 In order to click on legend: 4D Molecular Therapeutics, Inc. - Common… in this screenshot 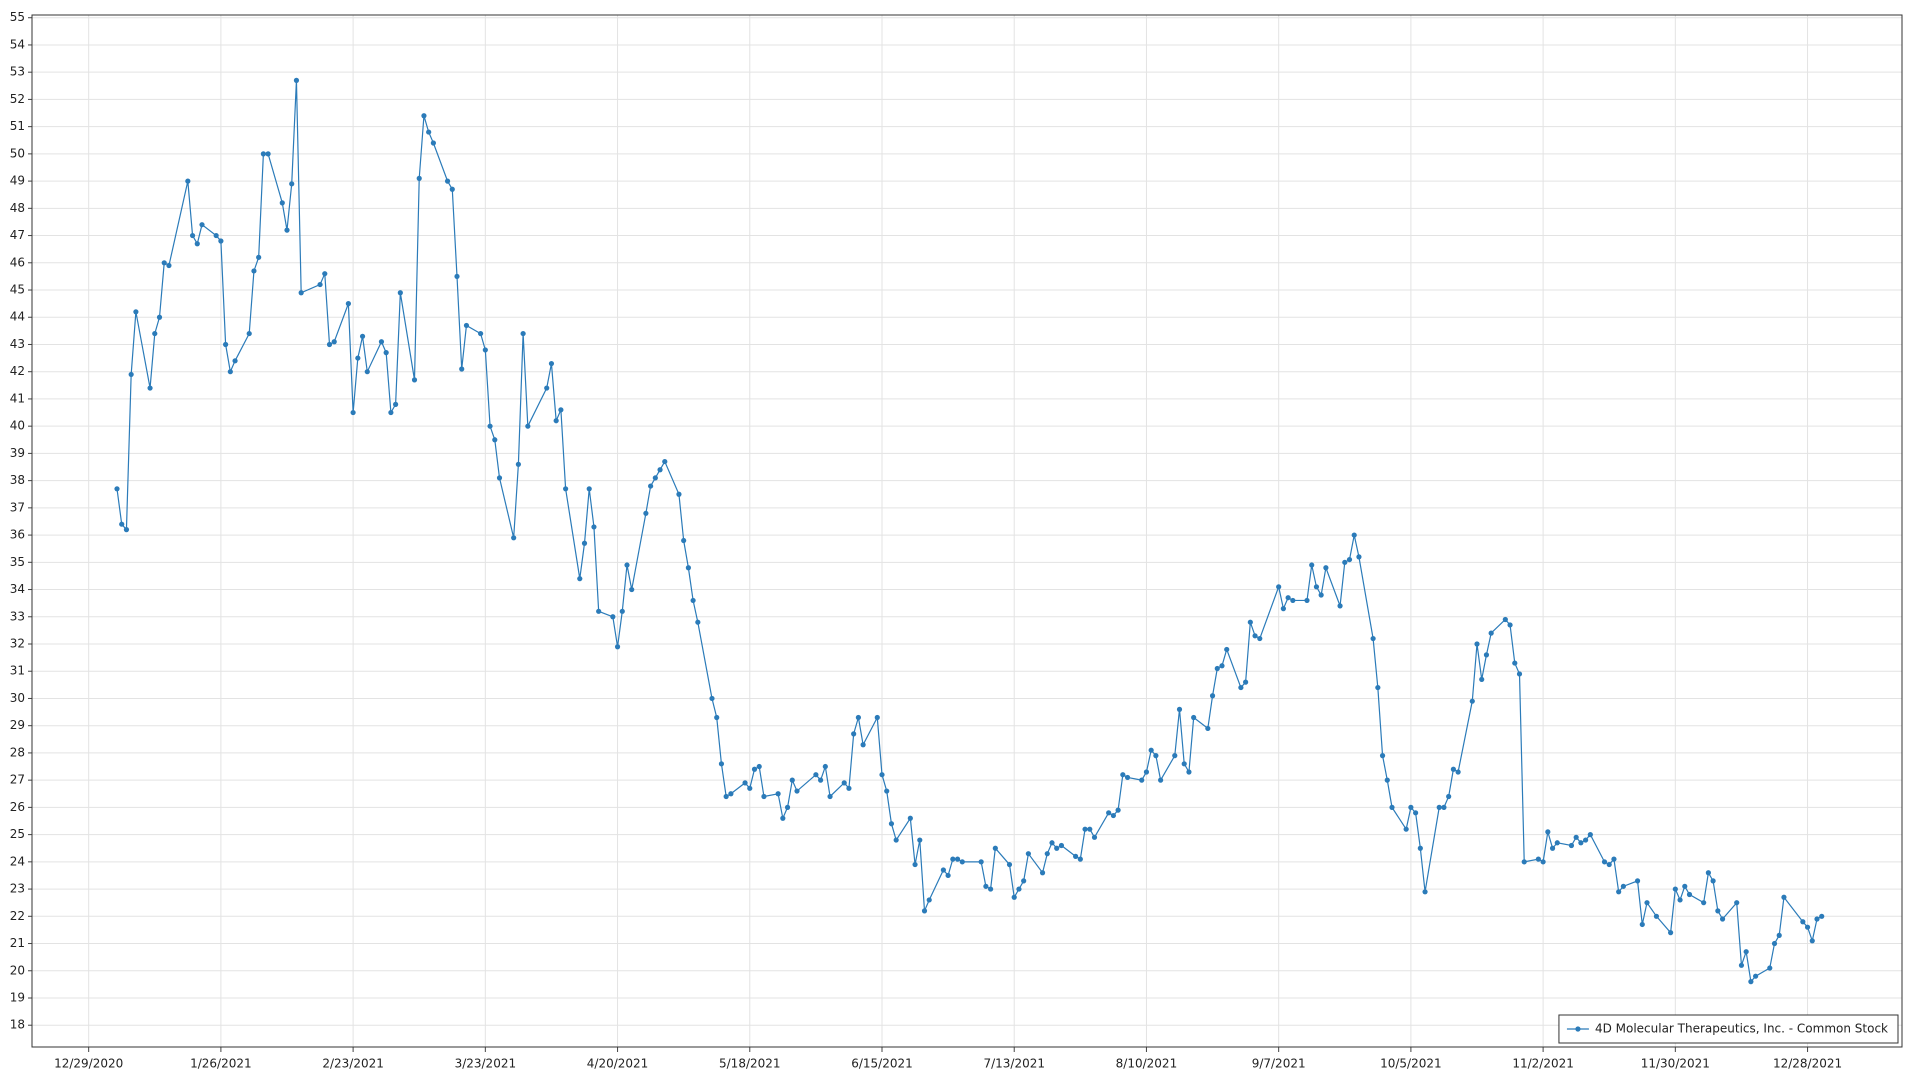, I will do `click(1728, 1029)`.